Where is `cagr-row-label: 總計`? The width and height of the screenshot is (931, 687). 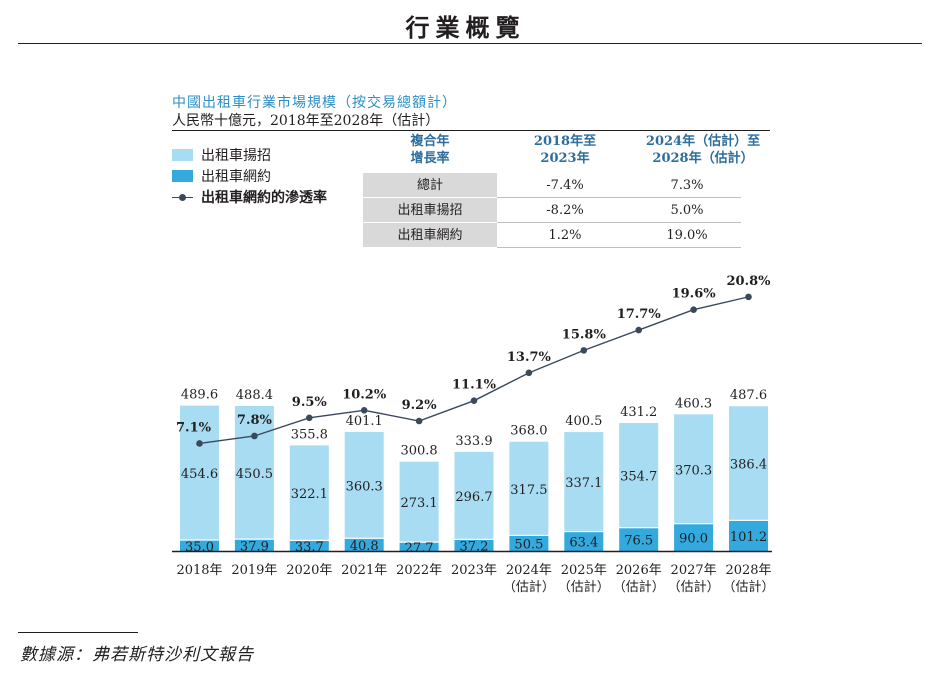
cagr-row-label: 總計 is located at coordinates (430, 185).